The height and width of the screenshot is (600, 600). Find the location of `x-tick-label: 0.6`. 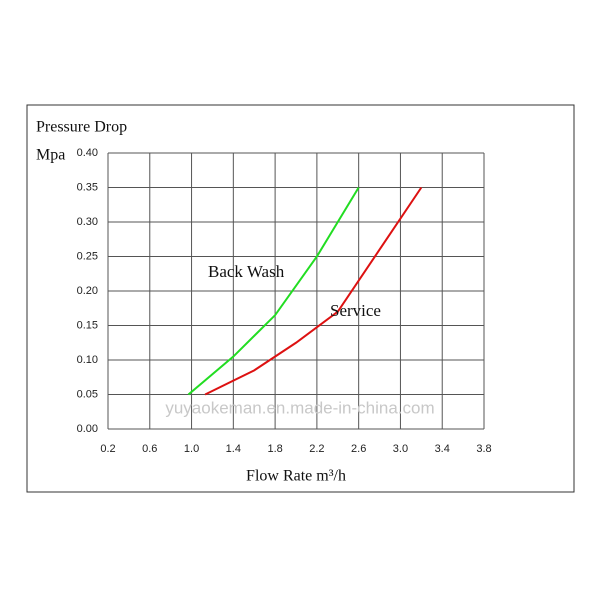

x-tick-label: 0.6 is located at coordinates (149, 449).